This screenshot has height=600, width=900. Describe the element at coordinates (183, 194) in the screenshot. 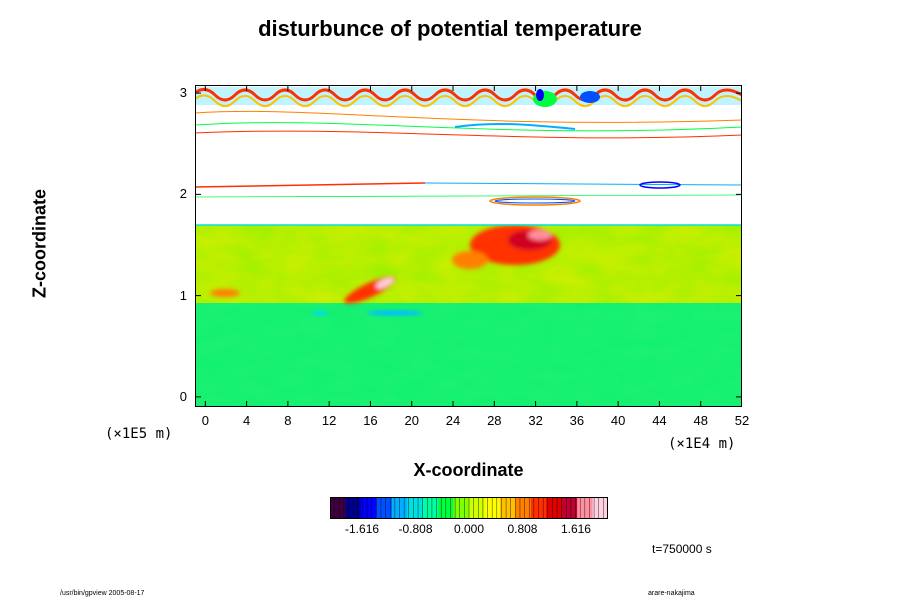

I see `y-tick-label: 2` at that location.